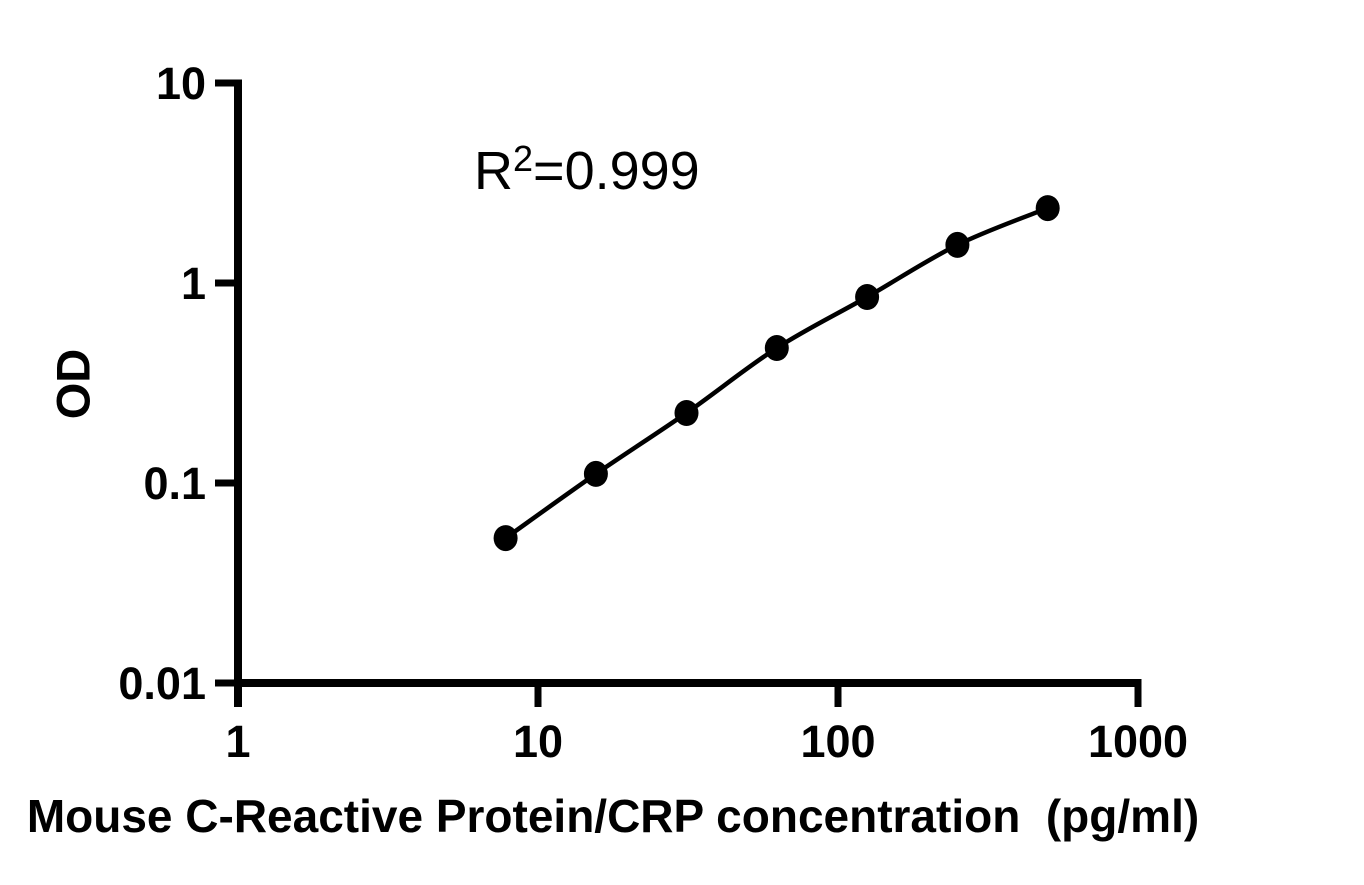 This screenshot has width=1364, height=885. I want to click on y-tick-label-10: 10, so click(181, 83).